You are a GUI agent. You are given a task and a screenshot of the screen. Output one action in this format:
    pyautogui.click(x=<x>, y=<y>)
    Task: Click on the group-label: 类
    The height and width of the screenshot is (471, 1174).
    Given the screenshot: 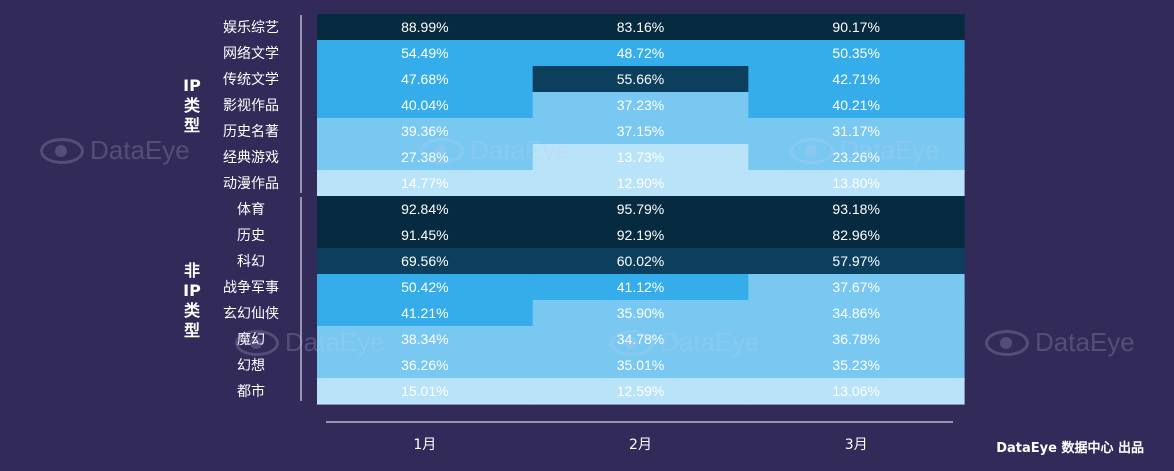 What is the action you would take?
    pyautogui.click(x=192, y=310)
    